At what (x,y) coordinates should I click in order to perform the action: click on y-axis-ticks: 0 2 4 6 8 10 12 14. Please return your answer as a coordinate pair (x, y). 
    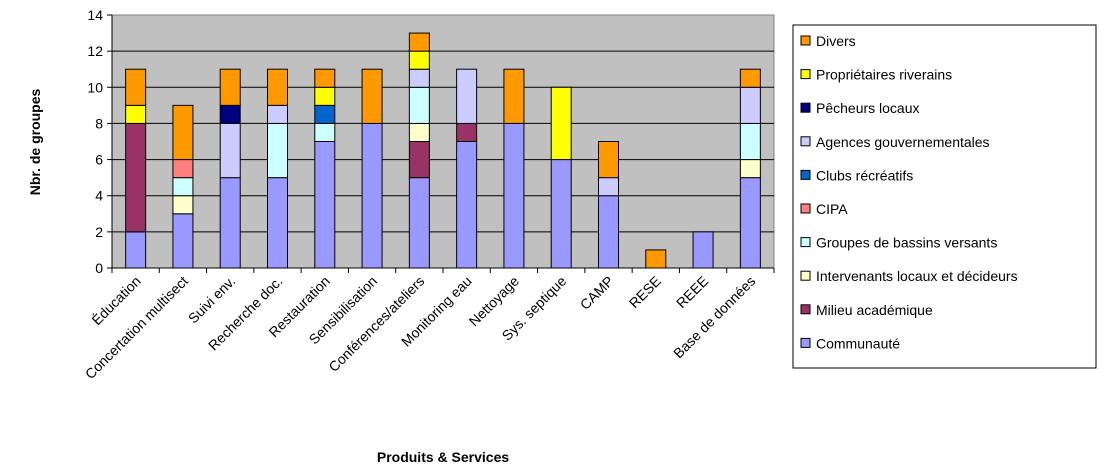
    Looking at the image, I should click on (99, 141).